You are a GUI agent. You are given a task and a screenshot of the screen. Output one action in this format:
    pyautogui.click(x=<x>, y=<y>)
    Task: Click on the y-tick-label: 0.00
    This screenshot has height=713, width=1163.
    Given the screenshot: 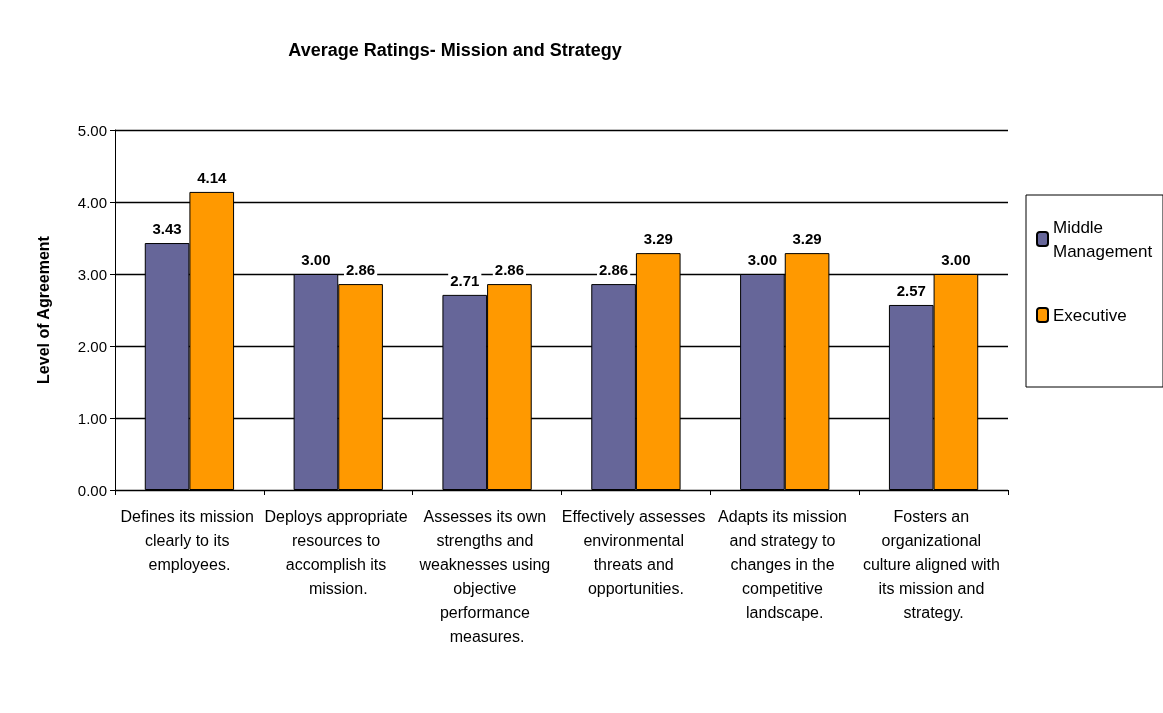 What is the action you would take?
    pyautogui.click(x=92, y=490)
    